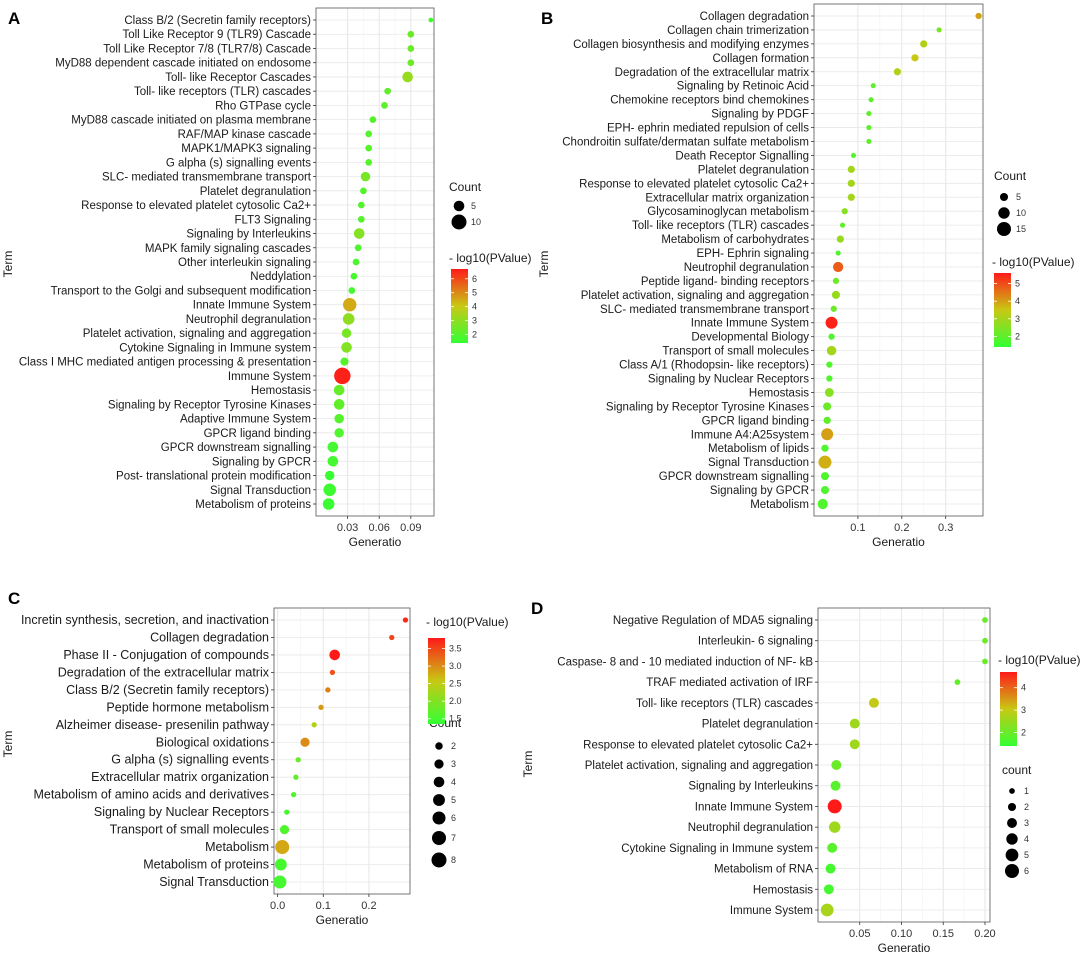  I want to click on size-legend-label: 2, so click(1026, 807).